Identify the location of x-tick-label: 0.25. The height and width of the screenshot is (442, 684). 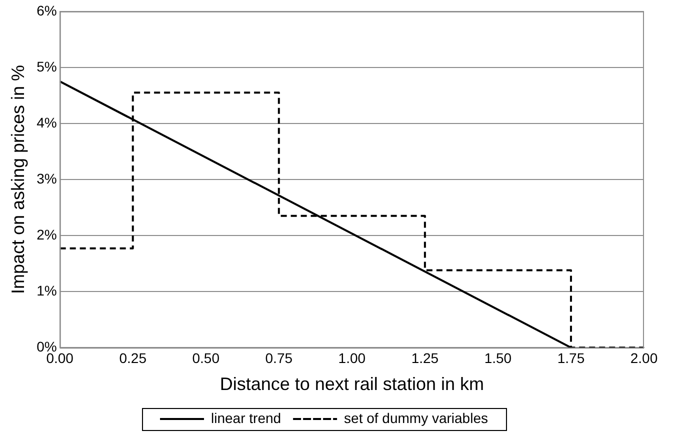
(133, 358).